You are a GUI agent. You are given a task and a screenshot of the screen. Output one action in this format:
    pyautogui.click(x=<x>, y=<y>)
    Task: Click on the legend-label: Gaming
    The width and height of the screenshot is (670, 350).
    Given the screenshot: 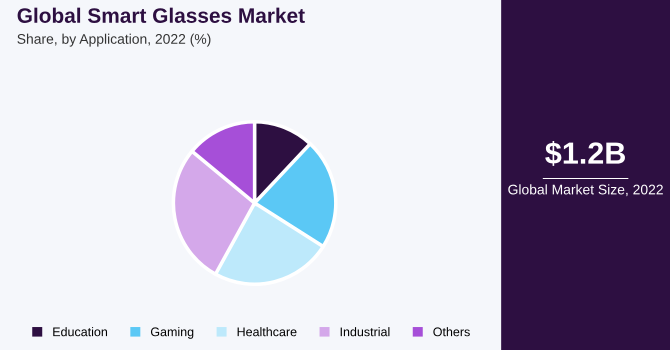 What is the action you would take?
    pyautogui.click(x=172, y=333)
    